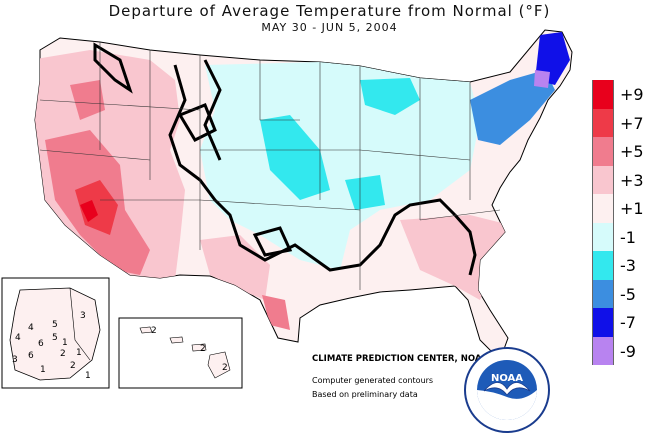 This screenshot has height=435, width=659. I want to click on legend-label: +7, so click(632, 123).